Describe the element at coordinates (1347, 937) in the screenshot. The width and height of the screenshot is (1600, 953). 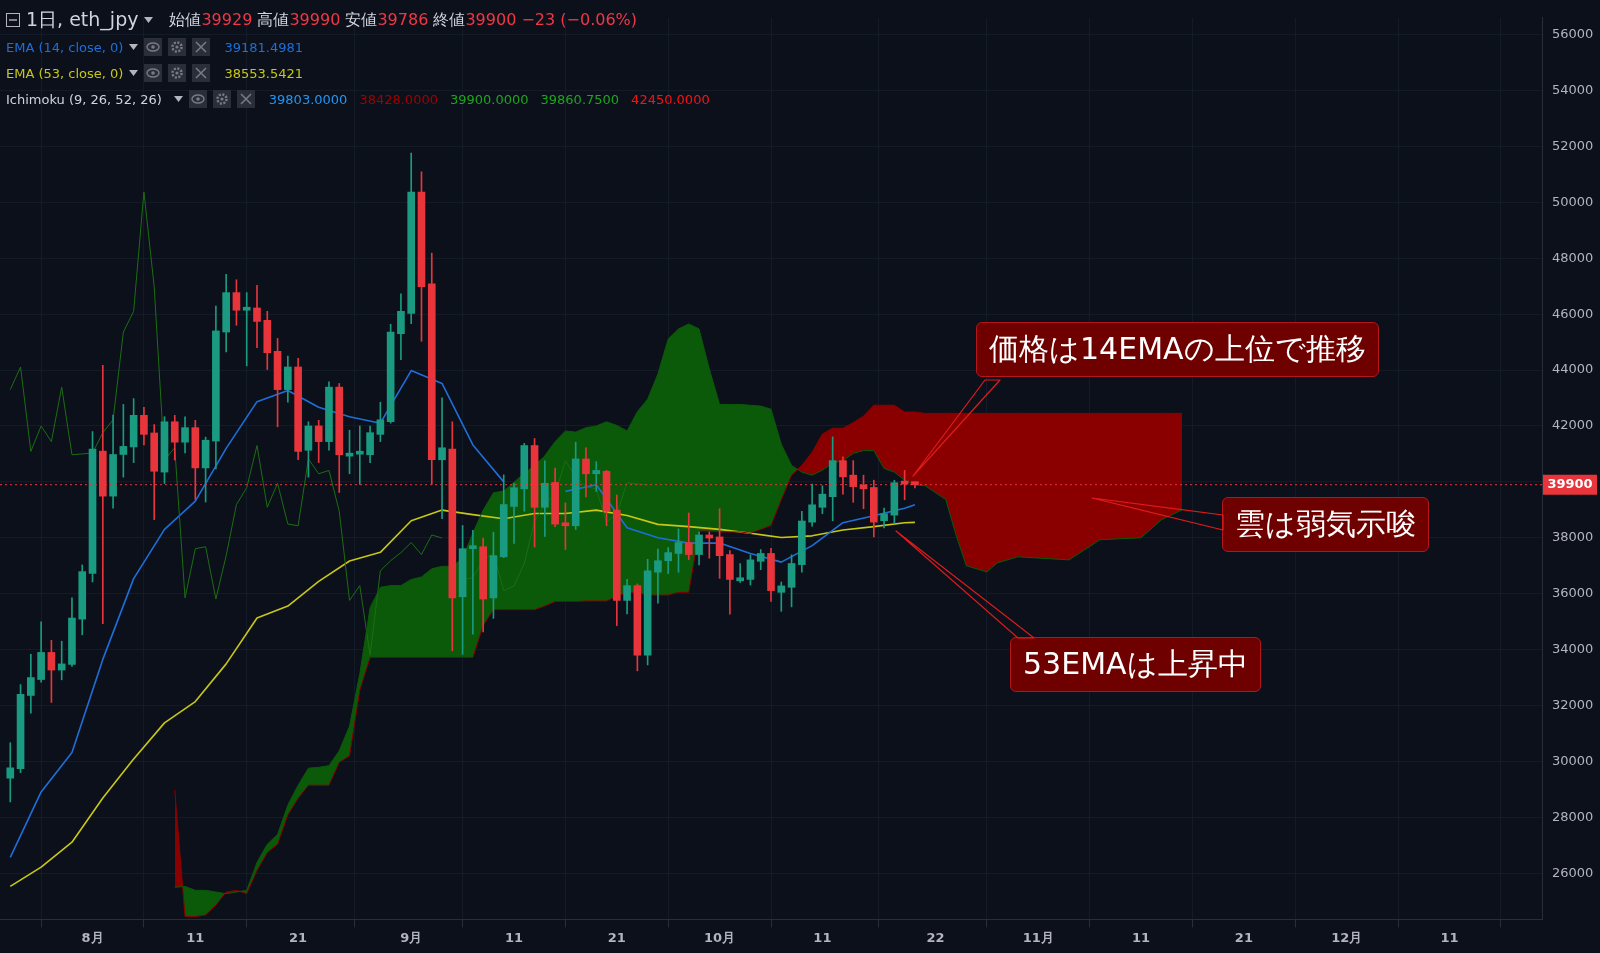
I see `x-tick-label: 12月` at that location.